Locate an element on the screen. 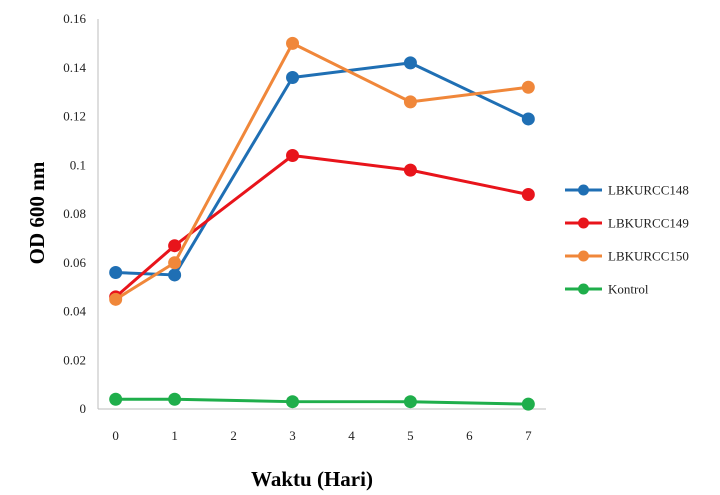 This screenshot has height=495, width=720. y-tick-label: 0.06 is located at coordinates (74, 262).